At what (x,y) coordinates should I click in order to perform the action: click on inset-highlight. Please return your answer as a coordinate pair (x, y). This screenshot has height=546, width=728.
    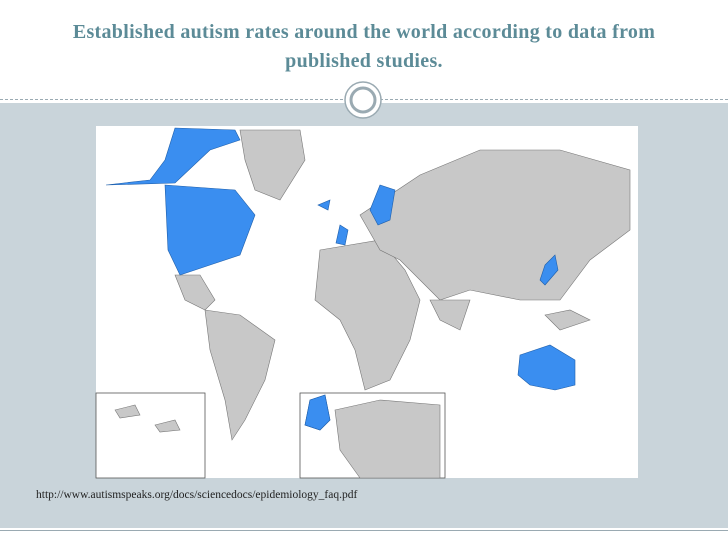
    Looking at the image, I should click on (317, 412).